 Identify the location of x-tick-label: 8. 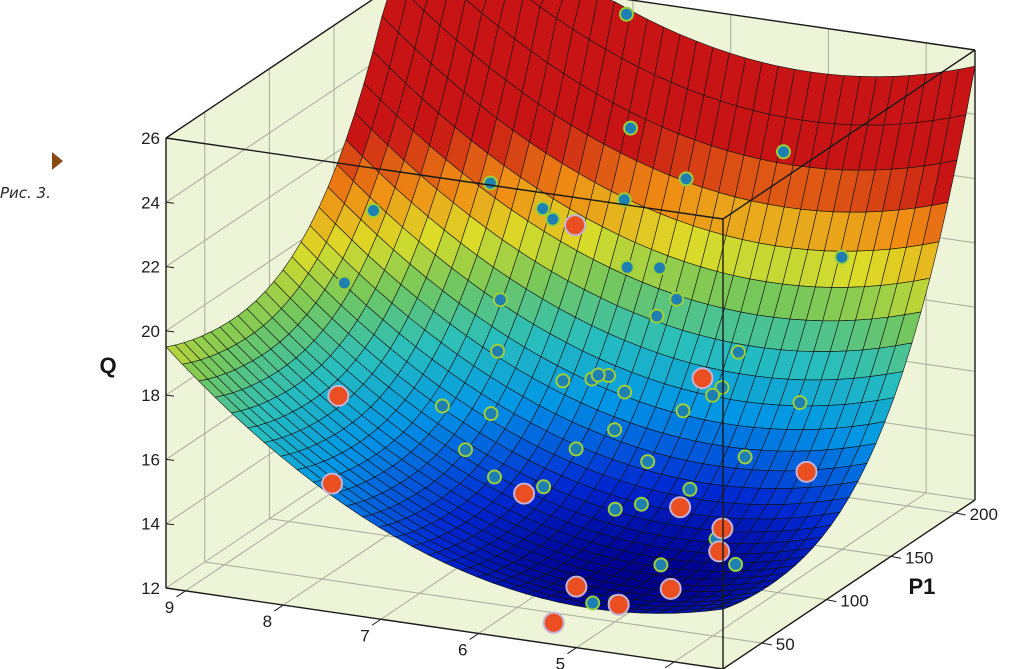
(267, 621).